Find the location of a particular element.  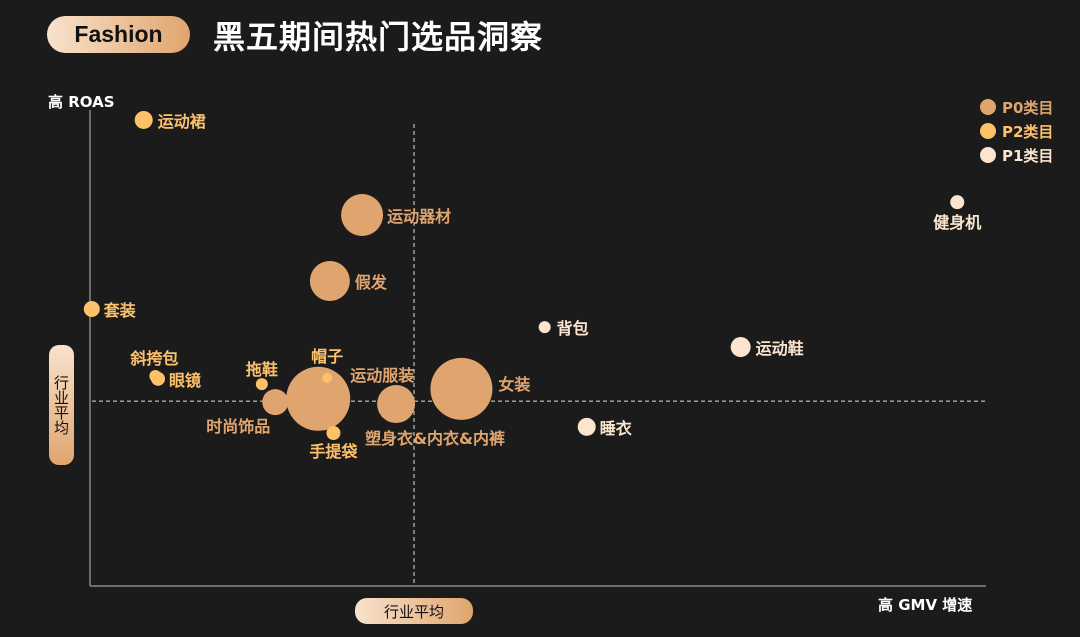

legend: P0类目 P2类目 P1类目 is located at coordinates (1016, 131).